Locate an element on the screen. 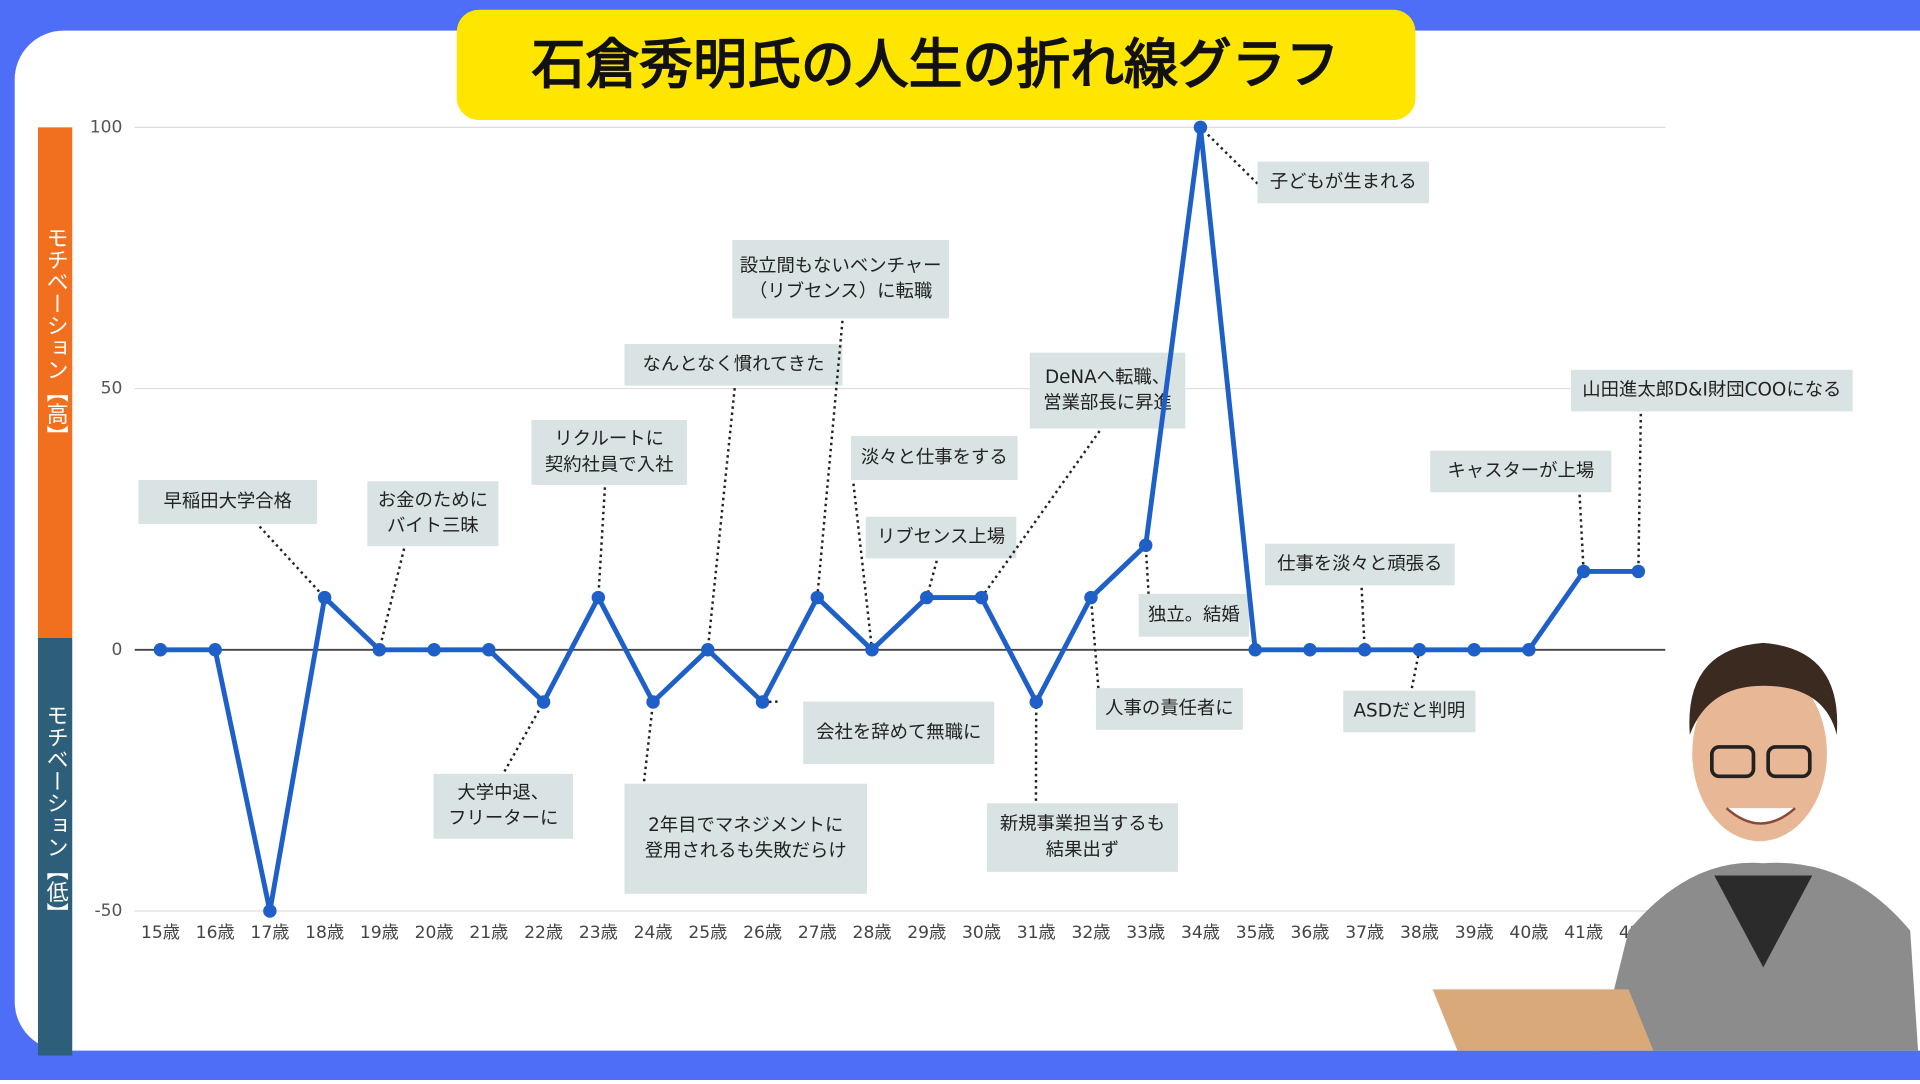 The height and width of the screenshot is (1084, 1920). annotation-text: キャスターが上場 is located at coordinates (1520, 470).